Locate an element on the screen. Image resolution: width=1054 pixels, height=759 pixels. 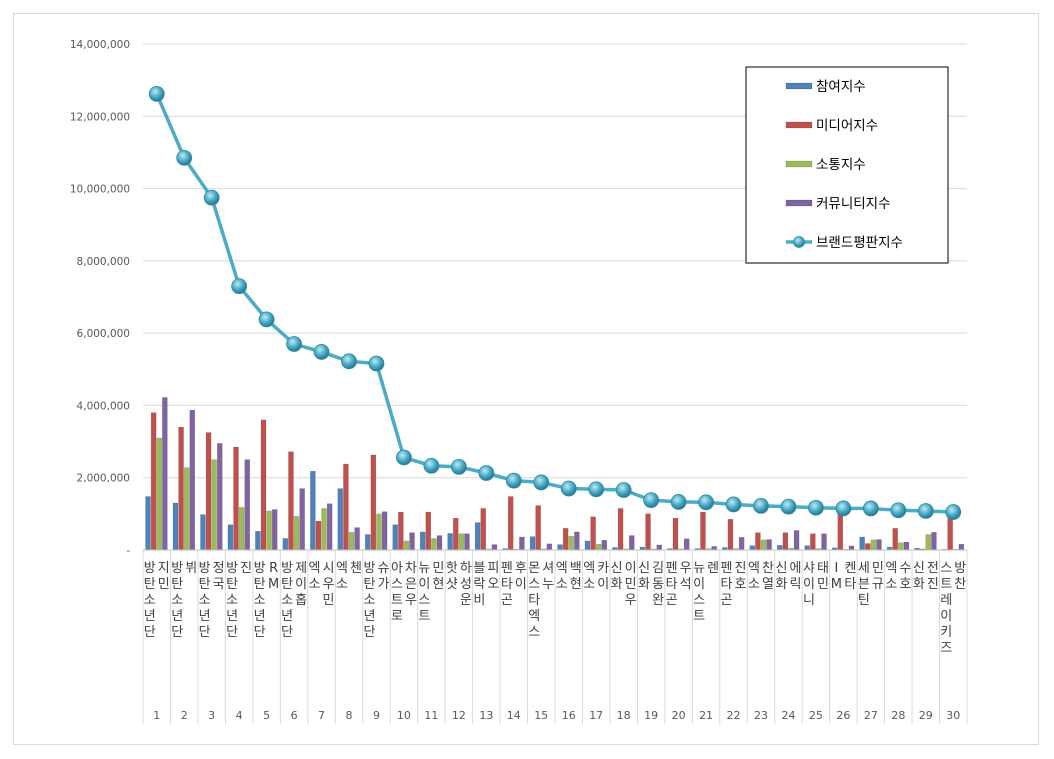
category-label: 펜 타 곤우 석 is located at coordinates (679, 584).